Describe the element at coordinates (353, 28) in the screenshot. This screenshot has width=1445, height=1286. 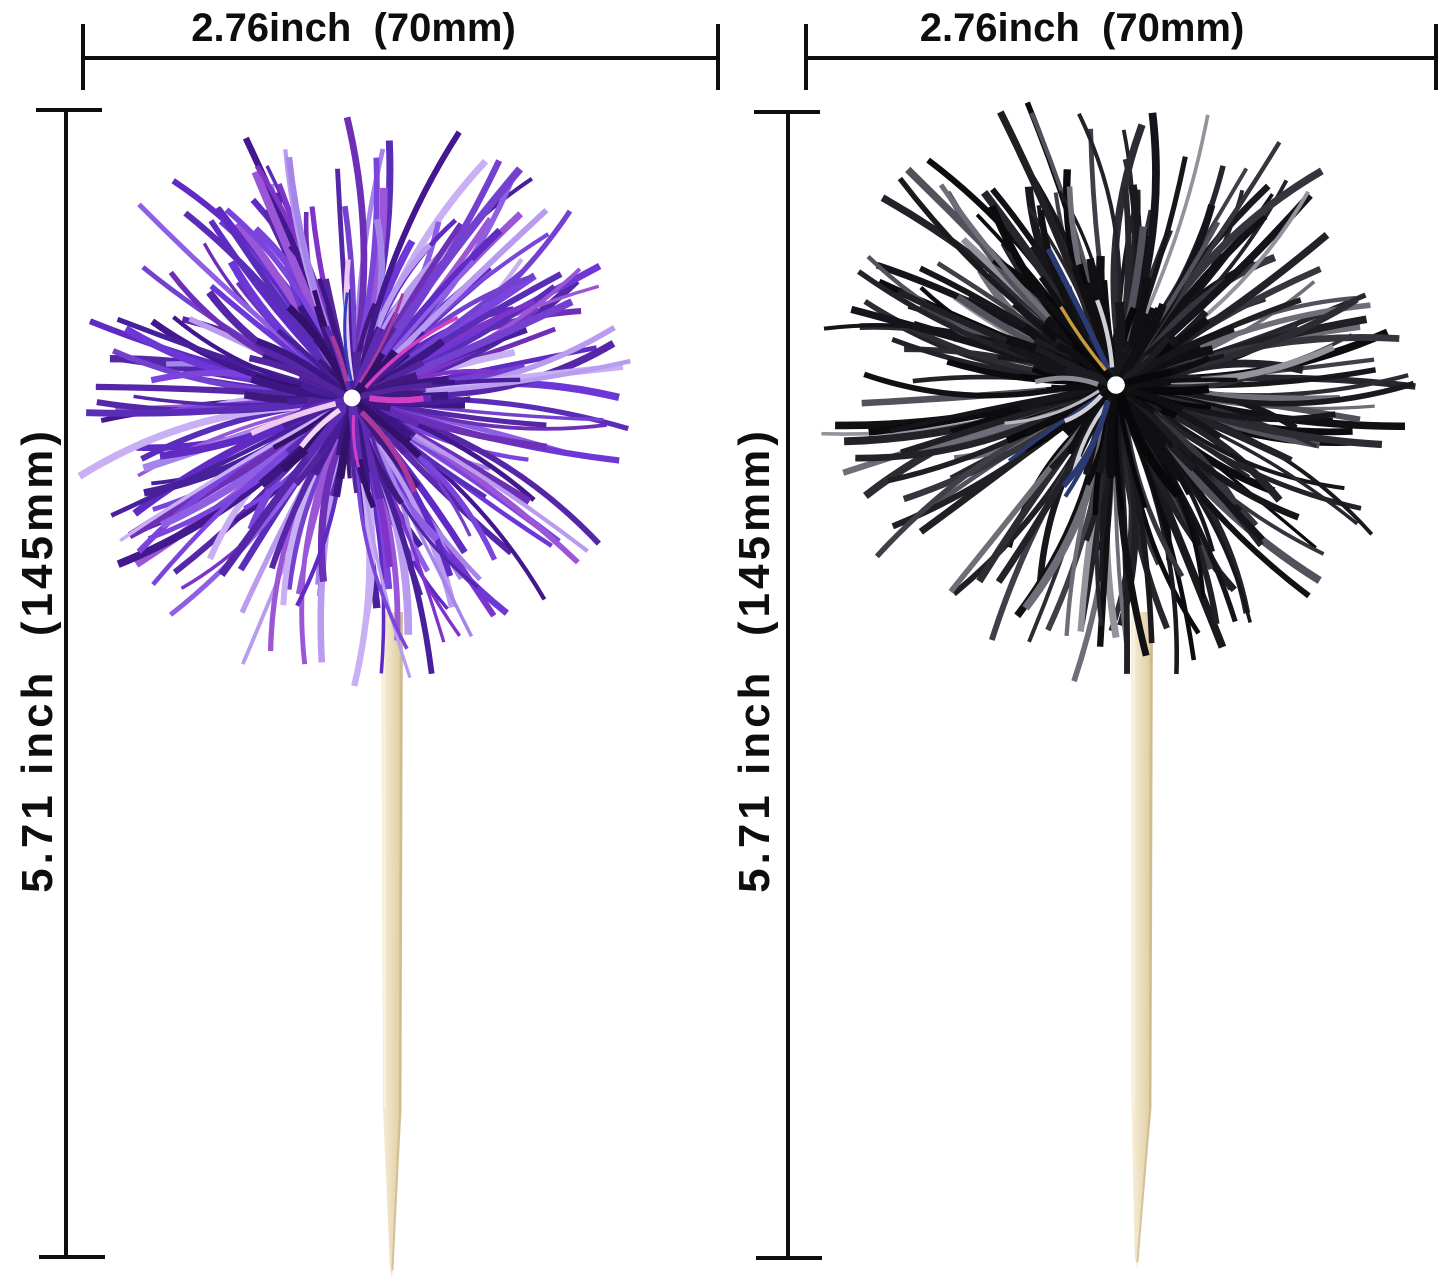
I see `width-dimension-label-left: 2.76inch (70mm)` at that location.